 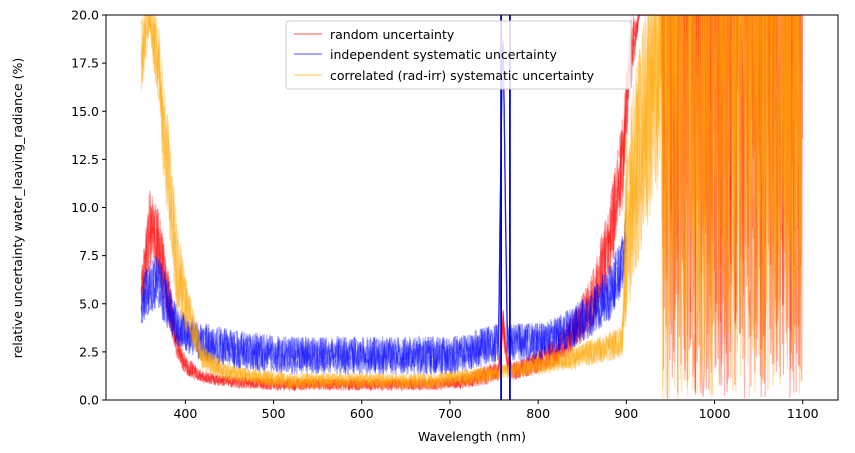 What do you see at coordinates (392, 34) in the screenshot?
I see `legend-label-random: random uncertainty` at bounding box center [392, 34].